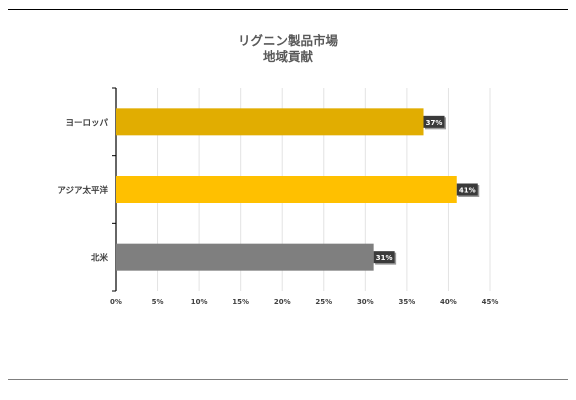 The height and width of the screenshot is (400, 576). What do you see at coordinates (240, 302) in the screenshot?
I see `x-tick-label: 15%` at bounding box center [240, 302].